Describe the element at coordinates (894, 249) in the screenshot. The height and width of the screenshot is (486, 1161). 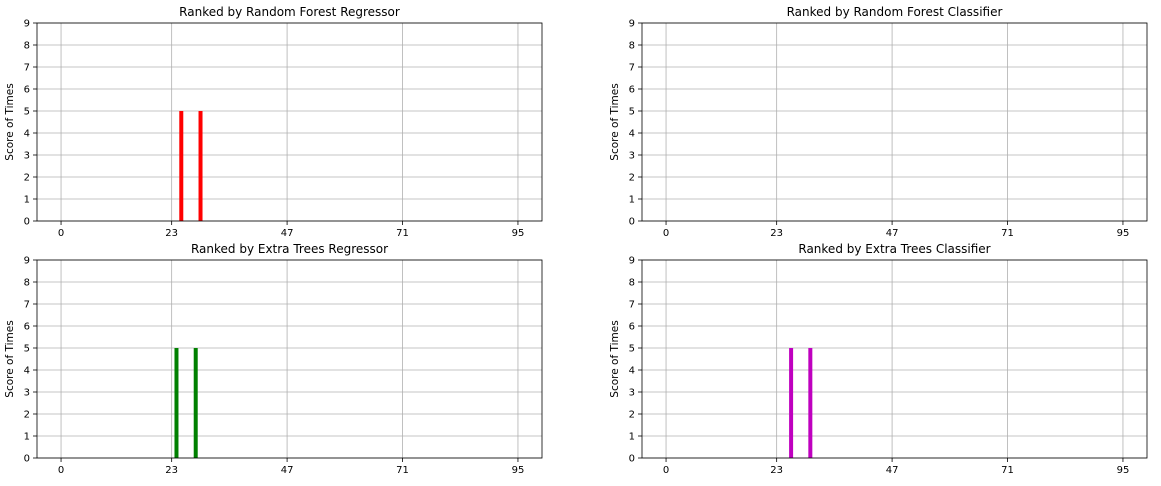
I see `chart-title: Ranked by Extra Trees Classifier` at that location.